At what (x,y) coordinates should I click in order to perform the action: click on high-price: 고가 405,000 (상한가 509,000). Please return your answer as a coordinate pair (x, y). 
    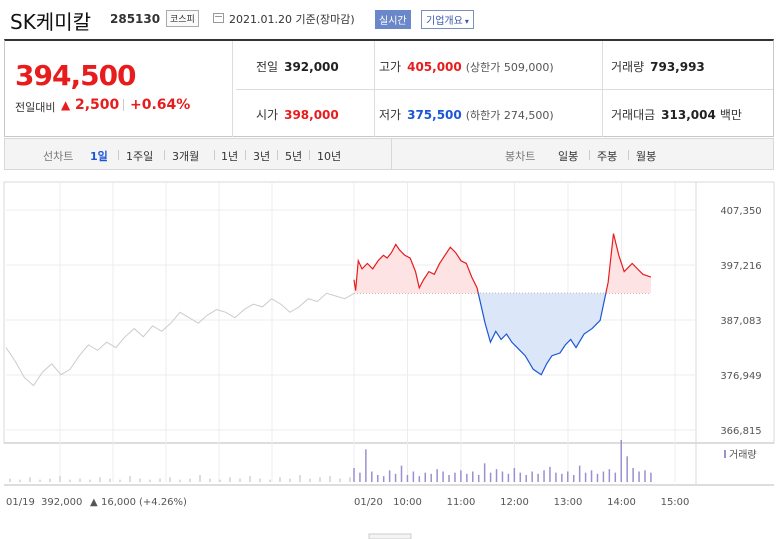
    Looking at the image, I should click on (466, 67).